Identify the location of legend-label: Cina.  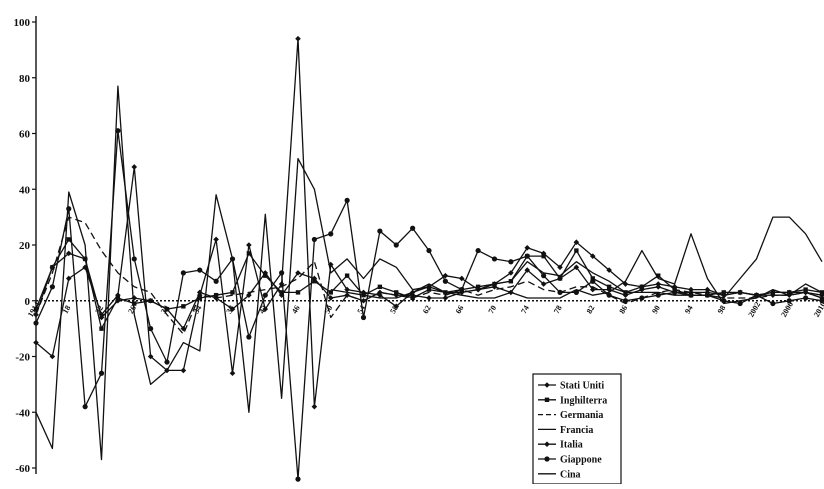
(570, 474).